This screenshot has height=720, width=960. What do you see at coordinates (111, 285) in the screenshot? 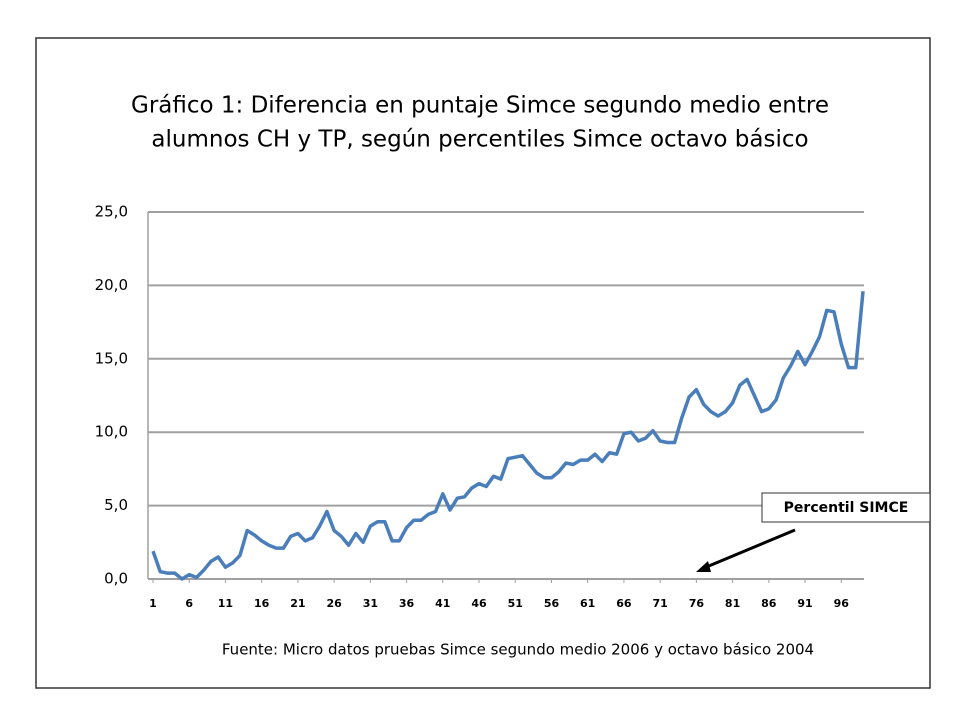
I see `y-tick-label: 20,0` at bounding box center [111, 285].